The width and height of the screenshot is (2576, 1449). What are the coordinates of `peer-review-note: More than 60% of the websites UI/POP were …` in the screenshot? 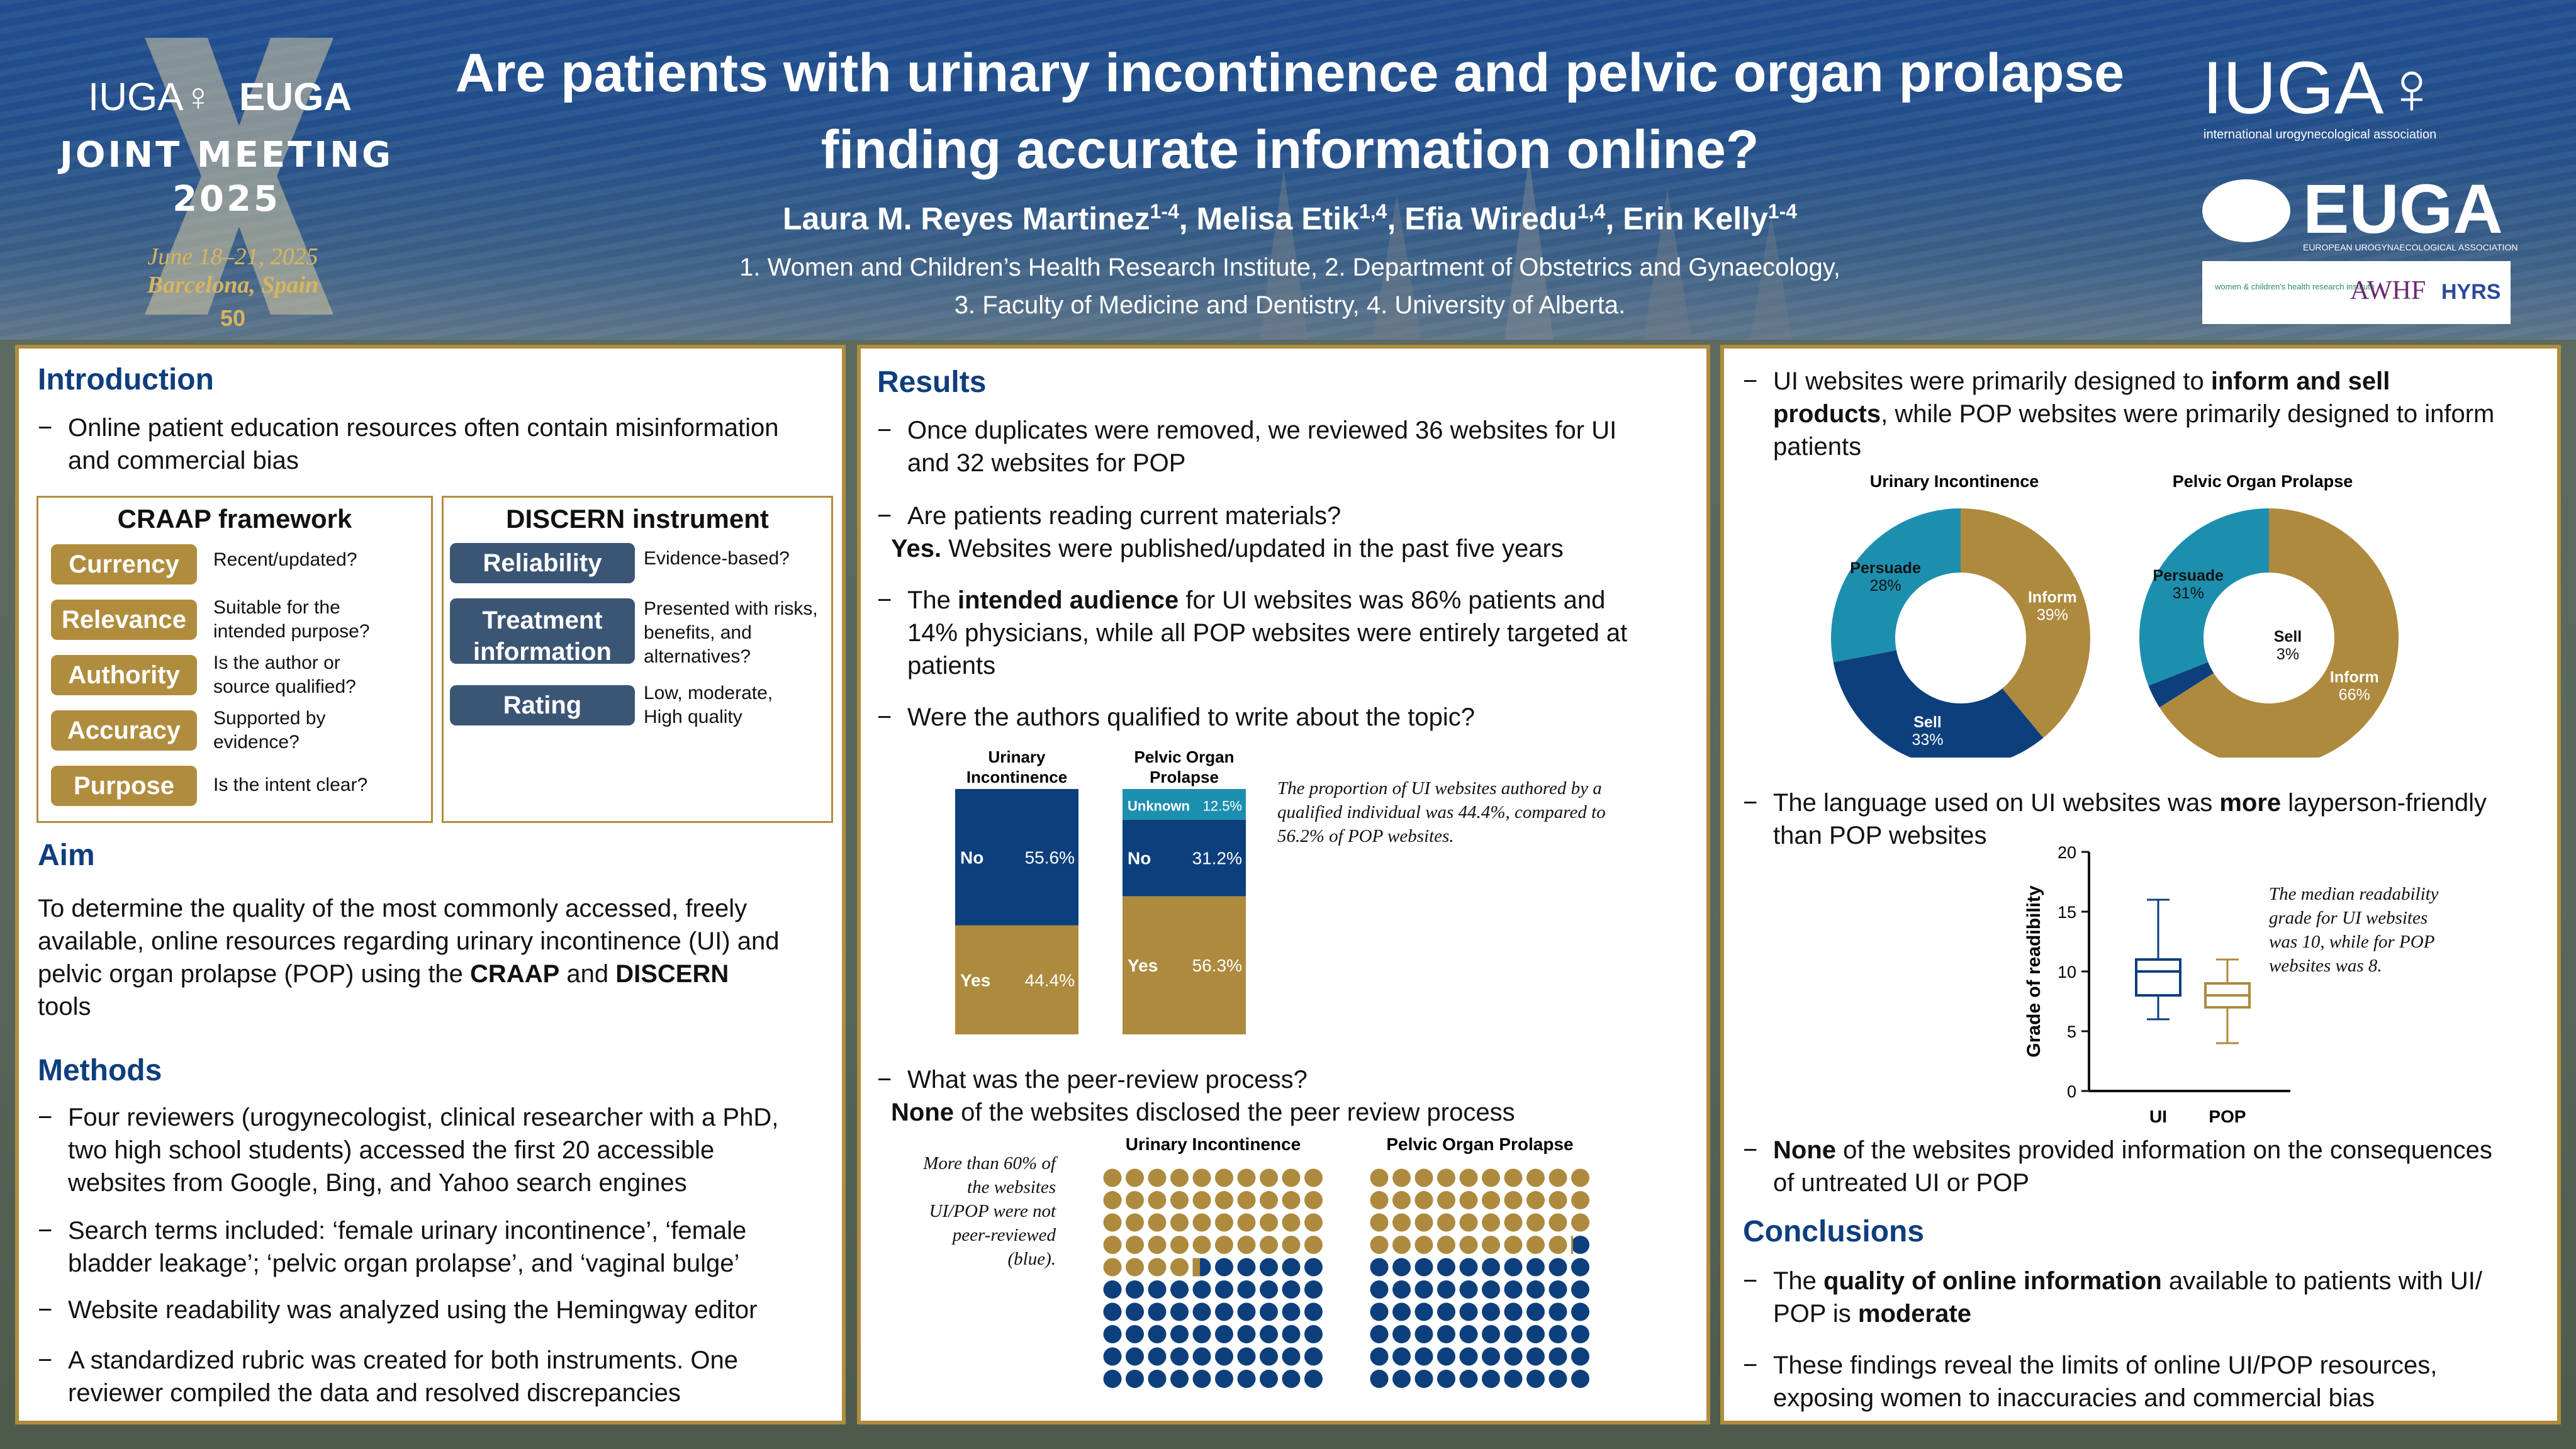 It's located at (989, 1211).